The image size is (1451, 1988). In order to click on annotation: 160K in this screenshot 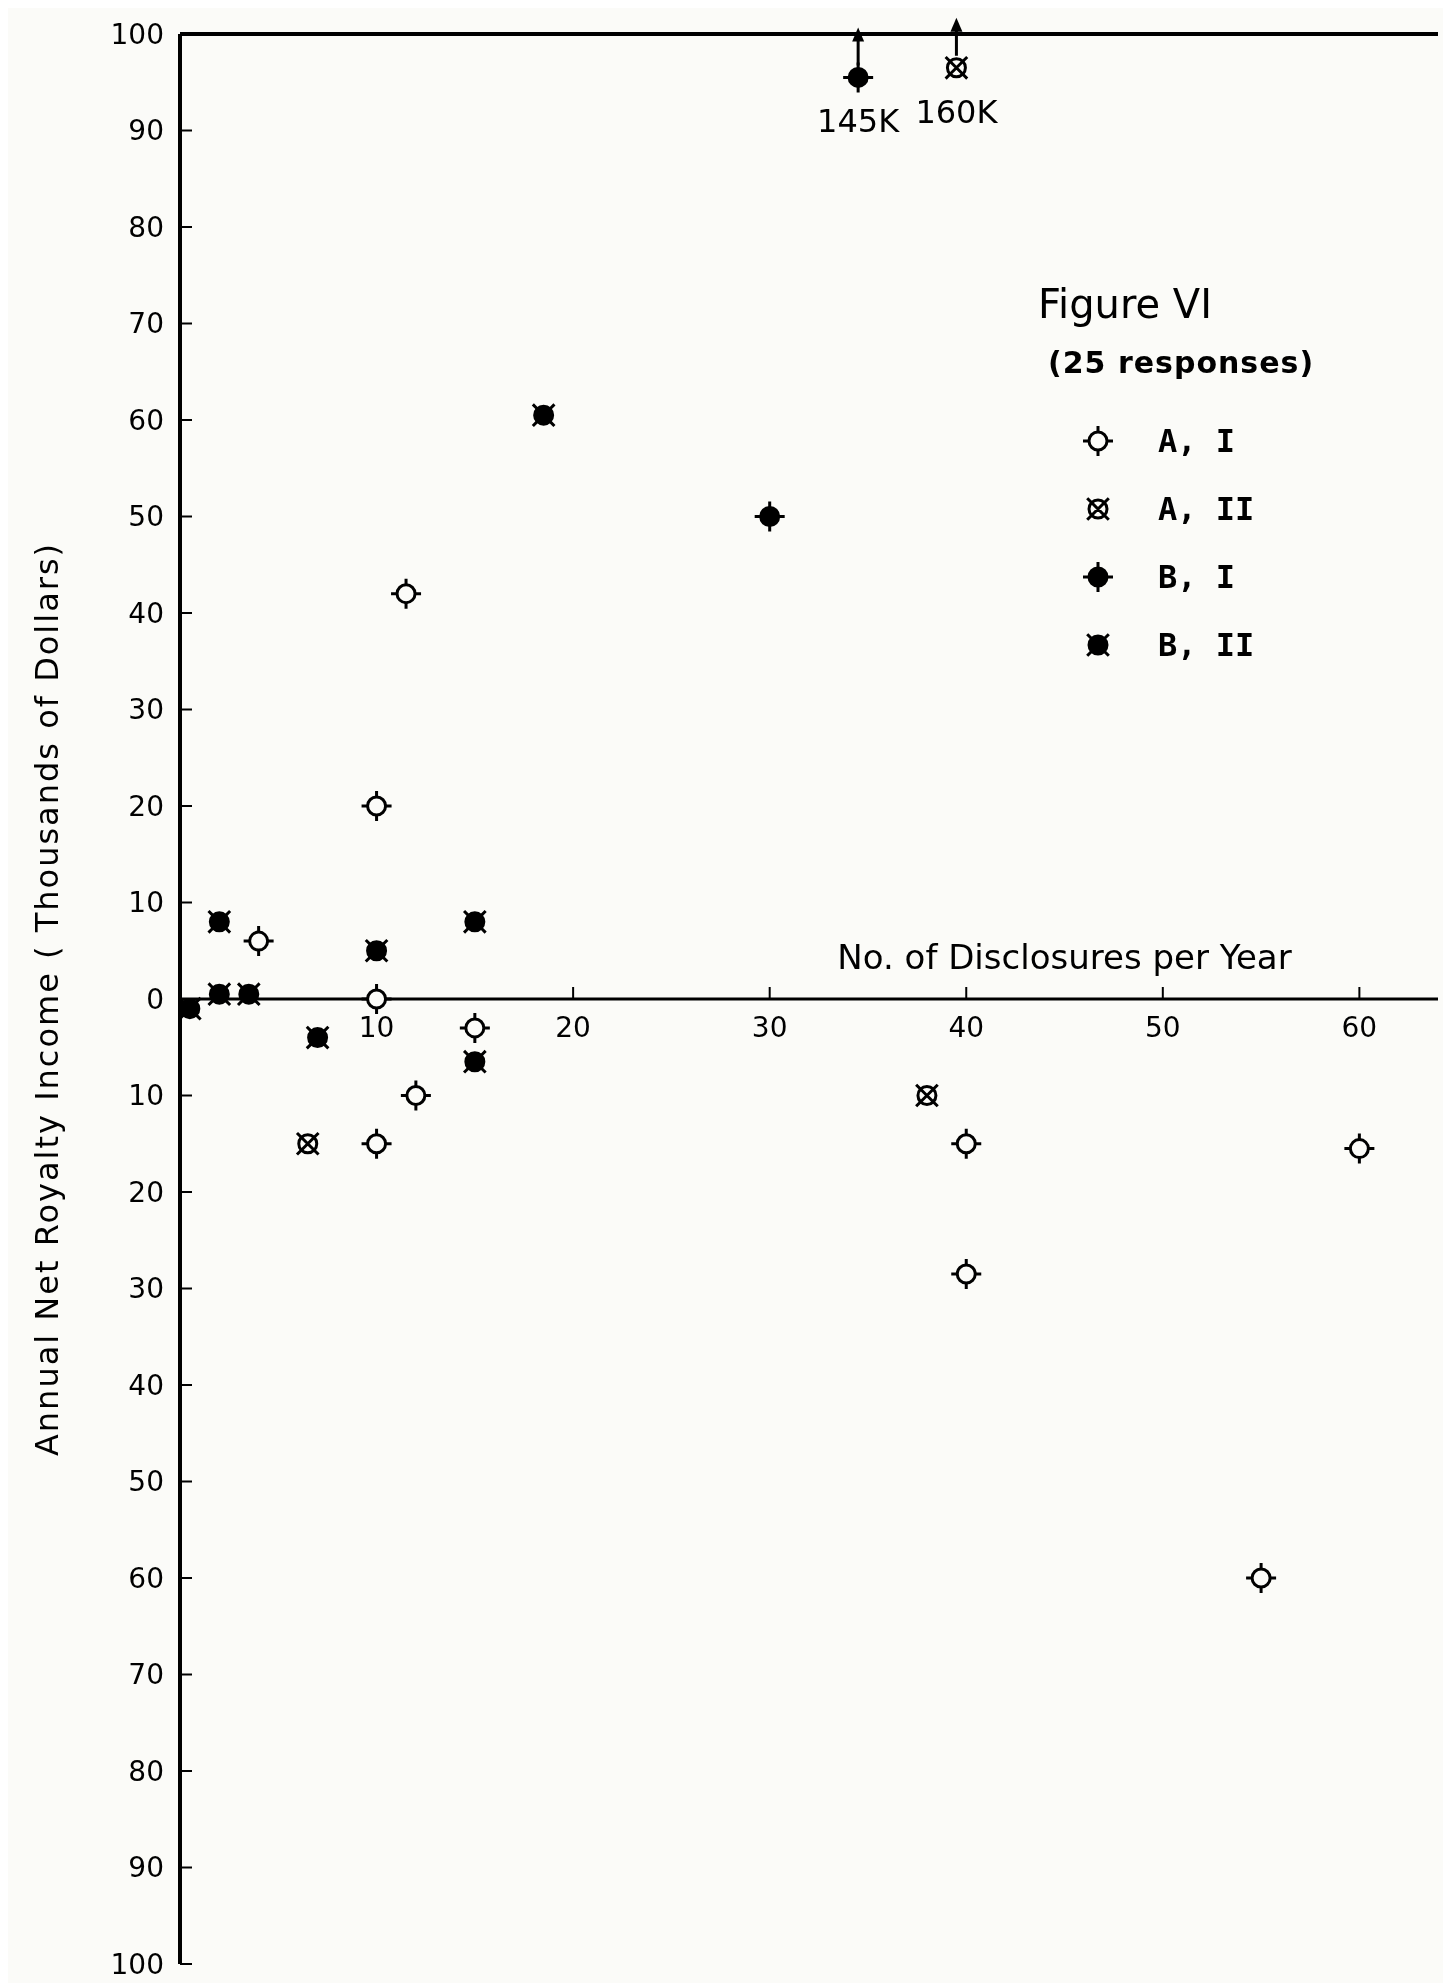, I will do `click(957, 111)`.